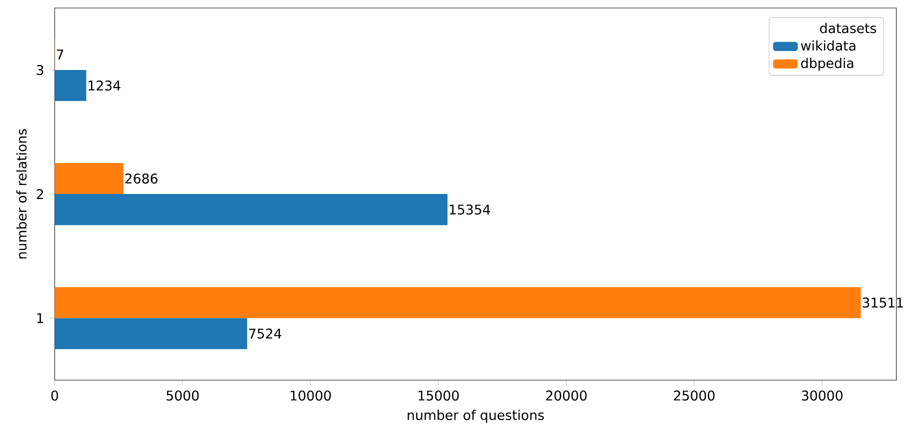 The height and width of the screenshot is (434, 911). Describe the element at coordinates (310, 395) in the screenshot. I see `x-tick-label: 10000` at that location.